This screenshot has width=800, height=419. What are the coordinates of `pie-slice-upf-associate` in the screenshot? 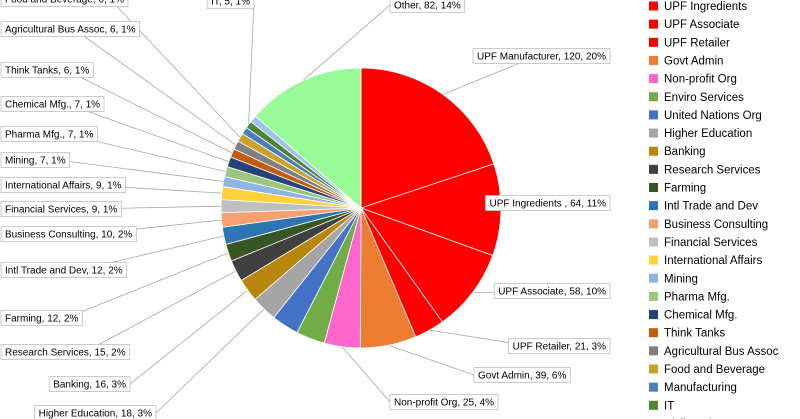 It's located at (426, 265).